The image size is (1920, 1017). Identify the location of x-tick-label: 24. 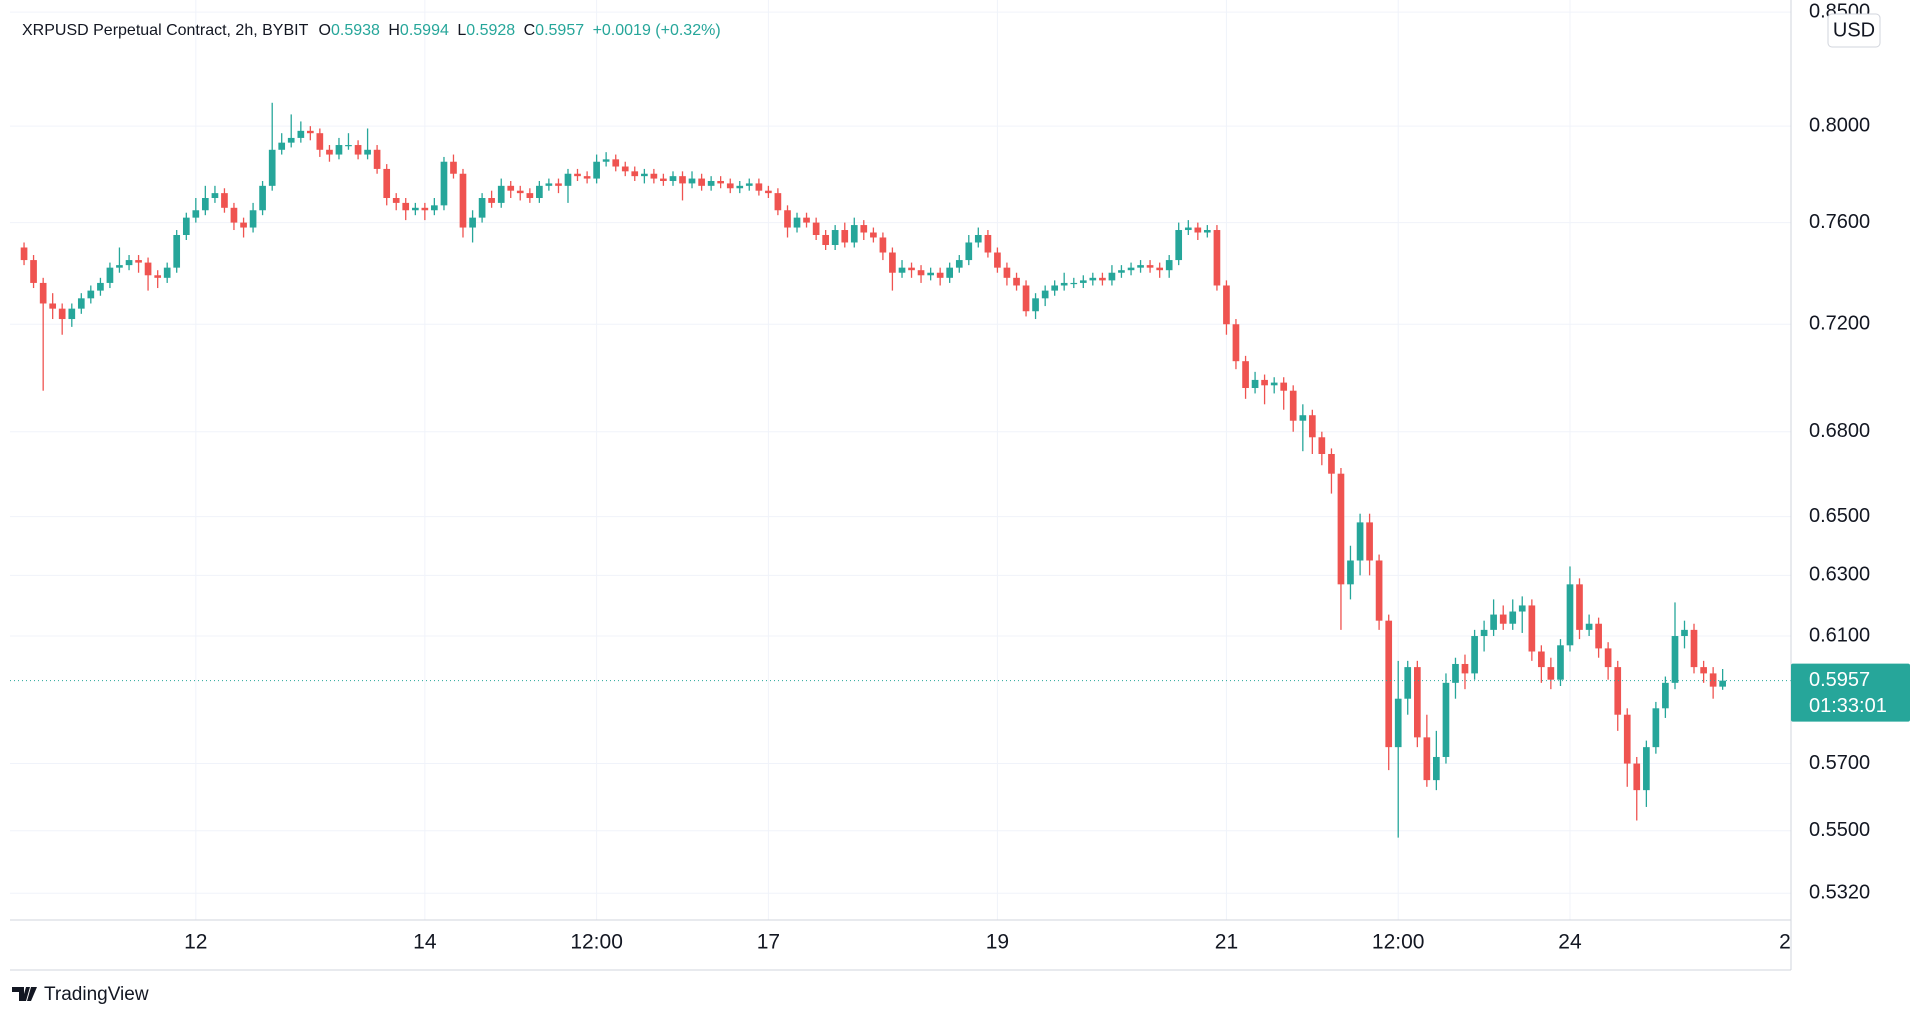
(1570, 942).